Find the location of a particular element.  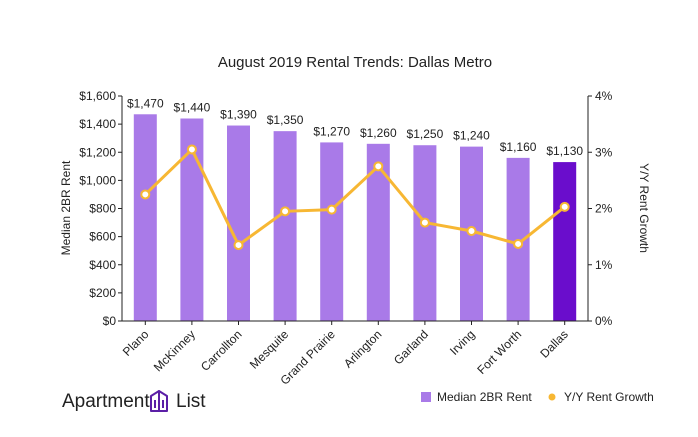

bar-plano is located at coordinates (145, 217).